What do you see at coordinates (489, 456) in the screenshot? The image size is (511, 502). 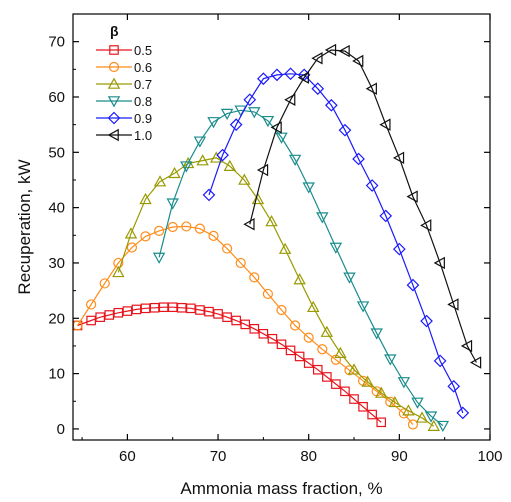 I see `x-tick-label: 100` at bounding box center [489, 456].